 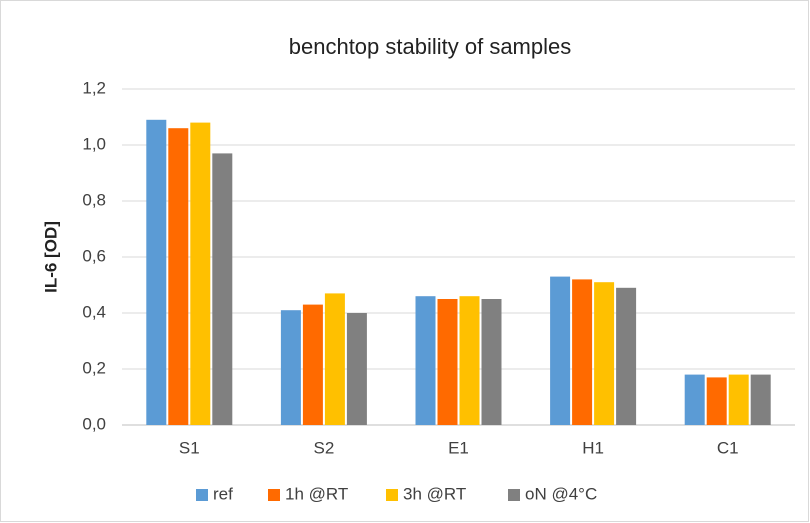 What do you see at coordinates (434, 493) in the screenshot?
I see `legend-label: 3h @RT` at bounding box center [434, 493].